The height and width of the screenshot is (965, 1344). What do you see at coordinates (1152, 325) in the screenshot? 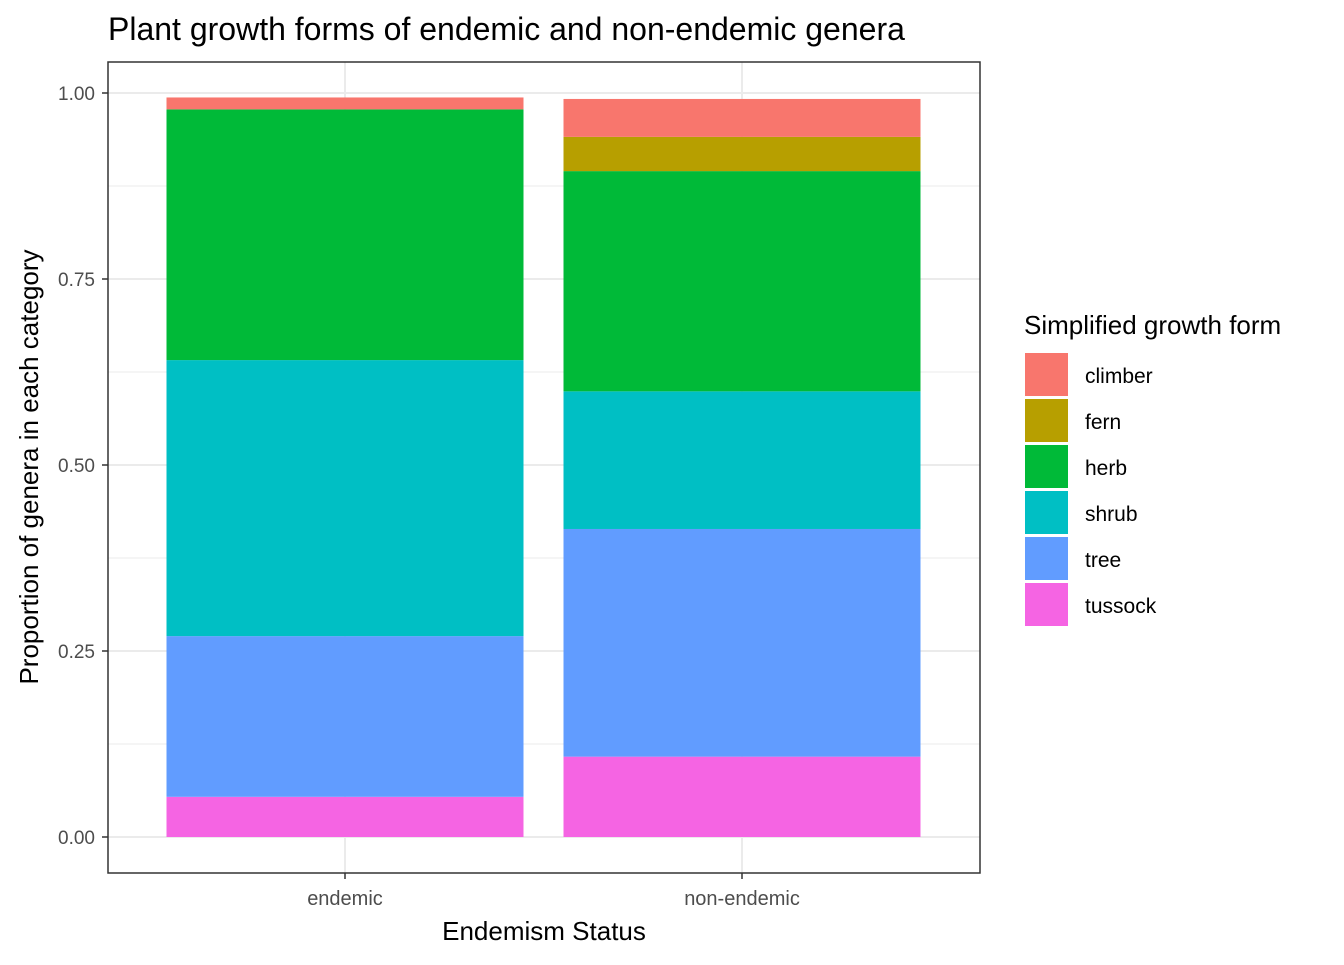
I see `legend-title: Simplified growth form` at bounding box center [1152, 325].